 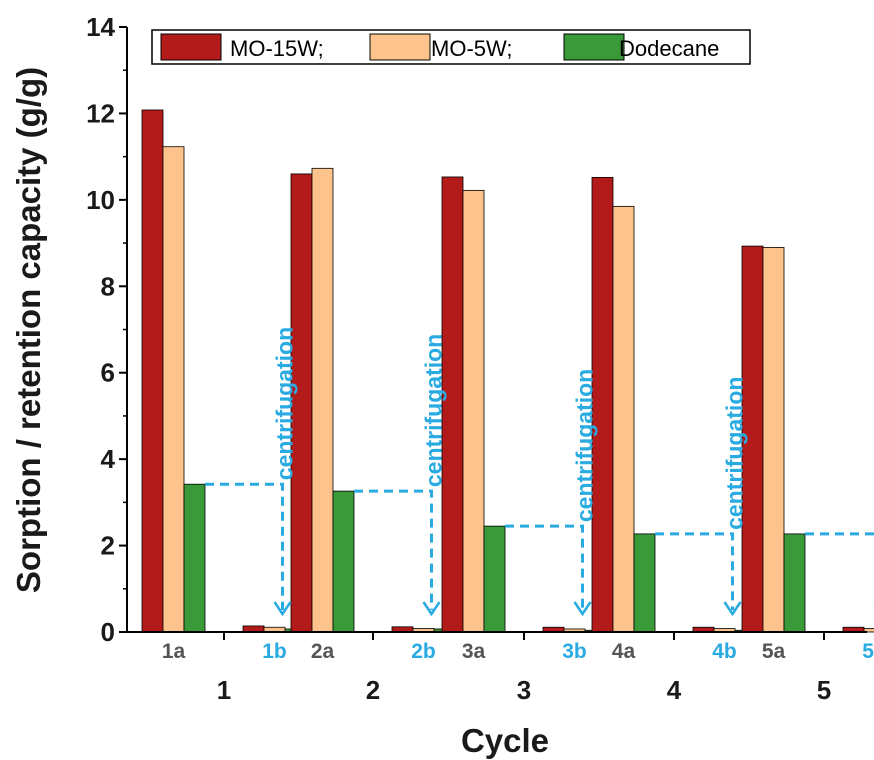 What do you see at coordinates (322, 400) in the screenshot?
I see `bar-mo5w-2a` at bounding box center [322, 400].